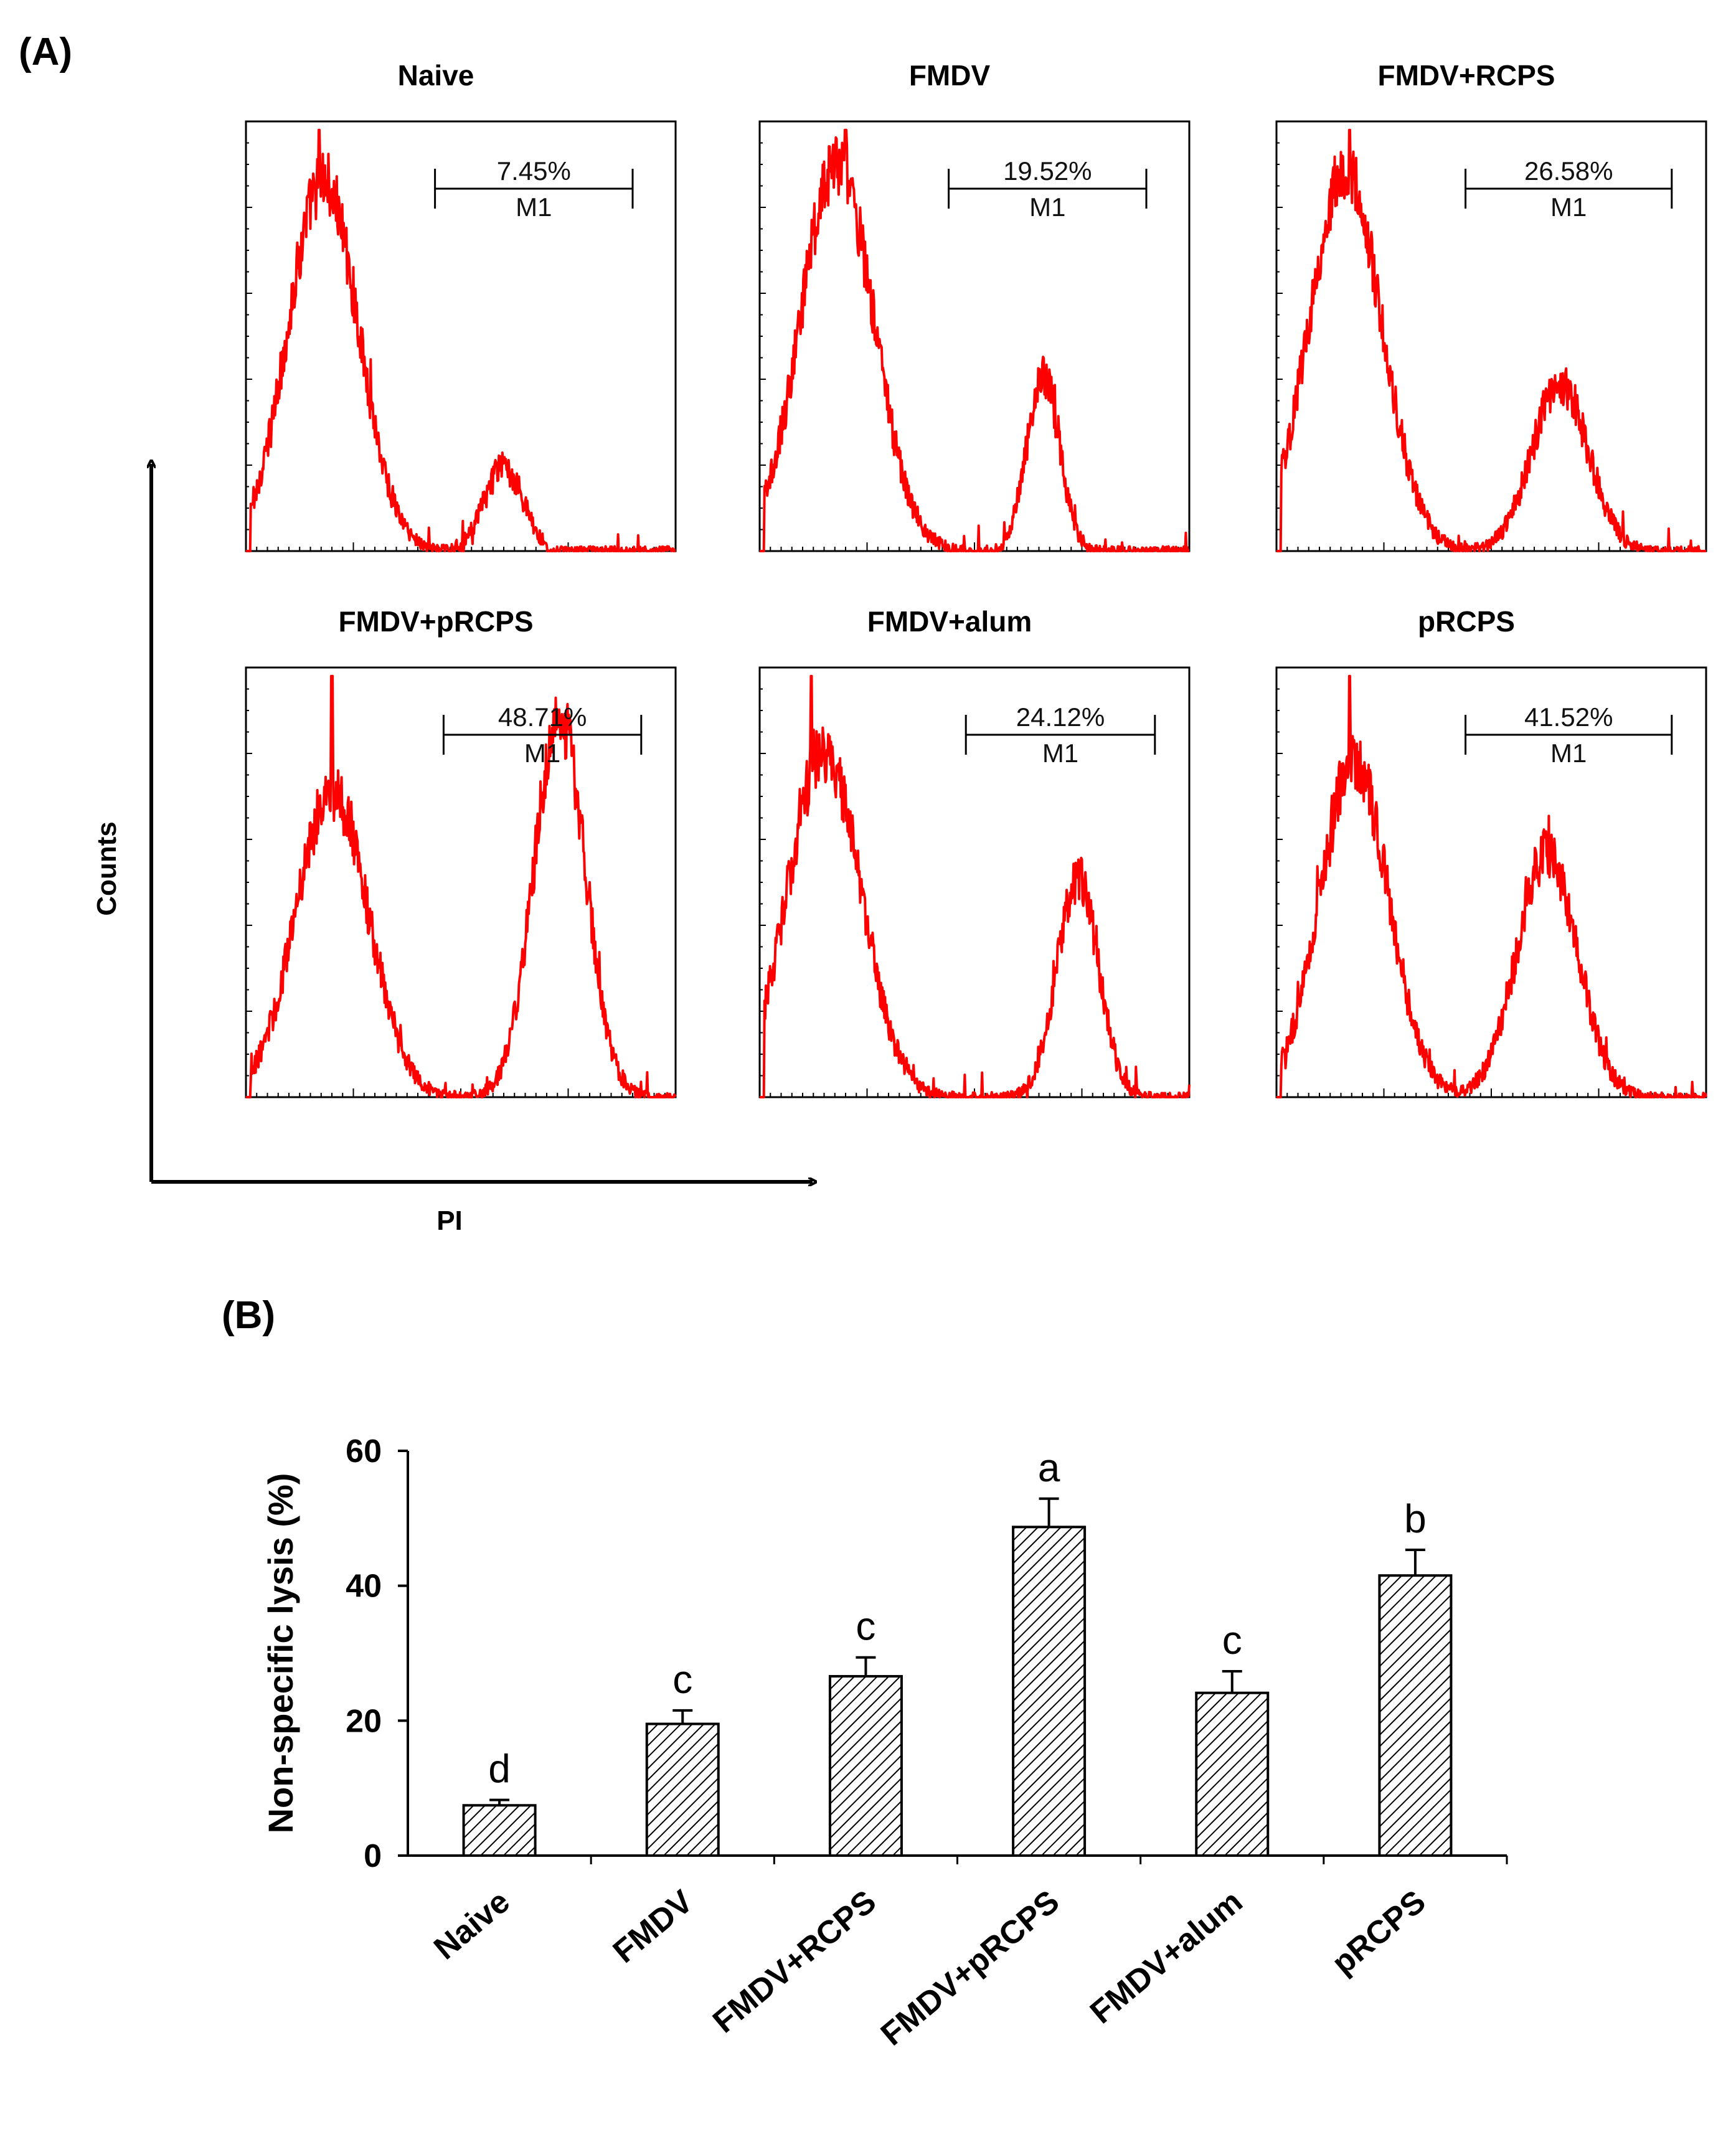 The width and height of the screenshot is (1736, 2147). Describe the element at coordinates (1466, 621) in the screenshot. I see `histogram-title: pRCPS` at that location.